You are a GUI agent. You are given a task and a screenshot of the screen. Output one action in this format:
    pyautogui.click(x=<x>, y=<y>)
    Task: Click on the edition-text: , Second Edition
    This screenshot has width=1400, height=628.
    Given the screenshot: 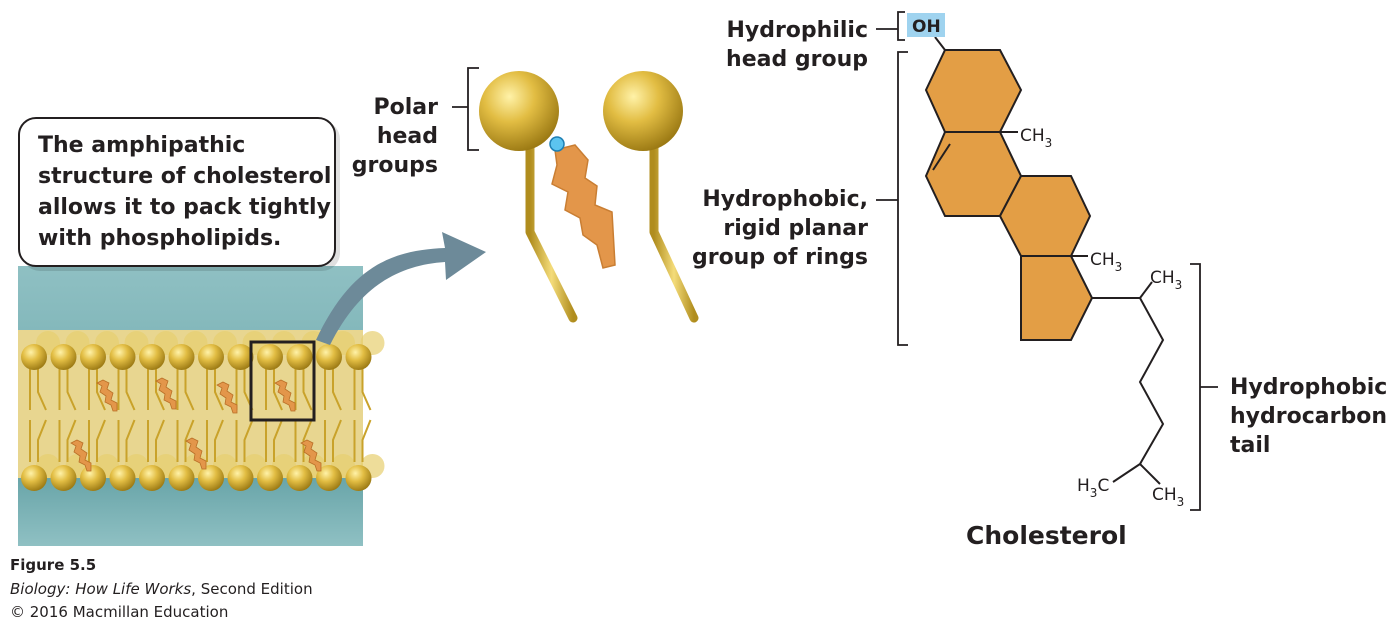 What is the action you would take?
    pyautogui.click(x=252, y=589)
    